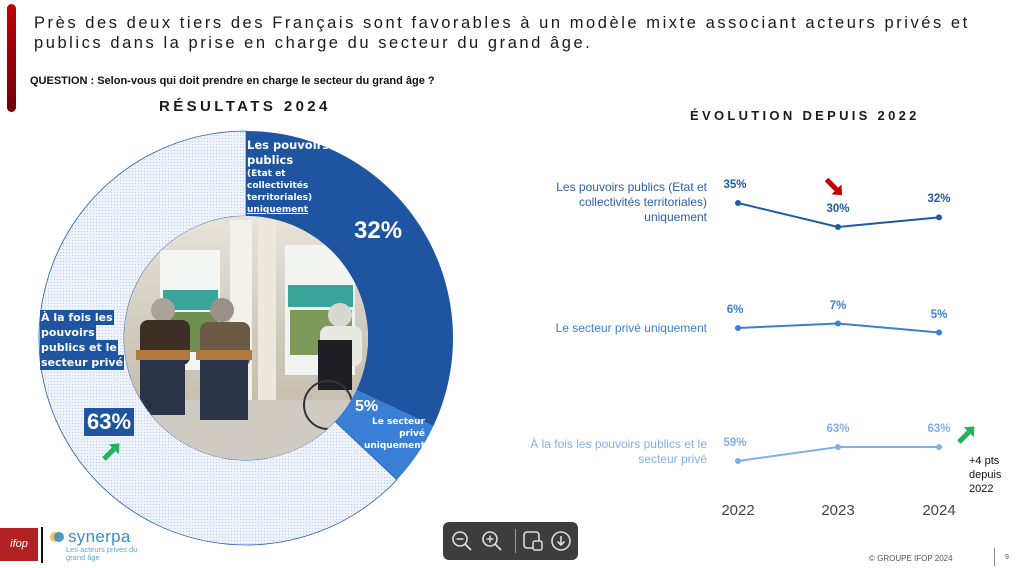  I want to click on pie-label-mixed-line1: À la fois les, so click(77, 317).